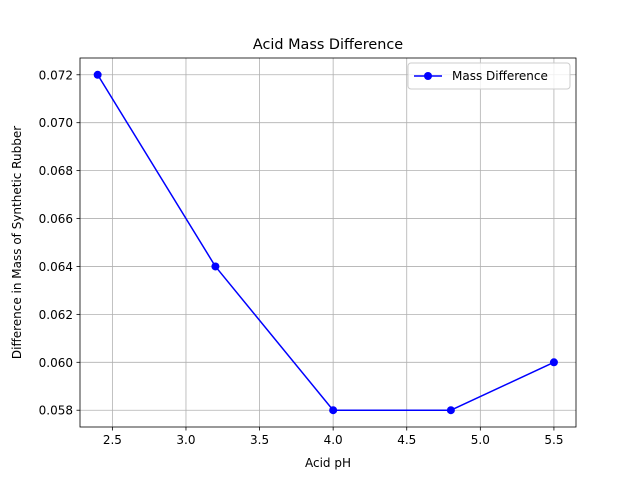 This screenshot has width=640, height=480. What do you see at coordinates (553, 440) in the screenshot?
I see `x-tick-label: 5.5` at bounding box center [553, 440].